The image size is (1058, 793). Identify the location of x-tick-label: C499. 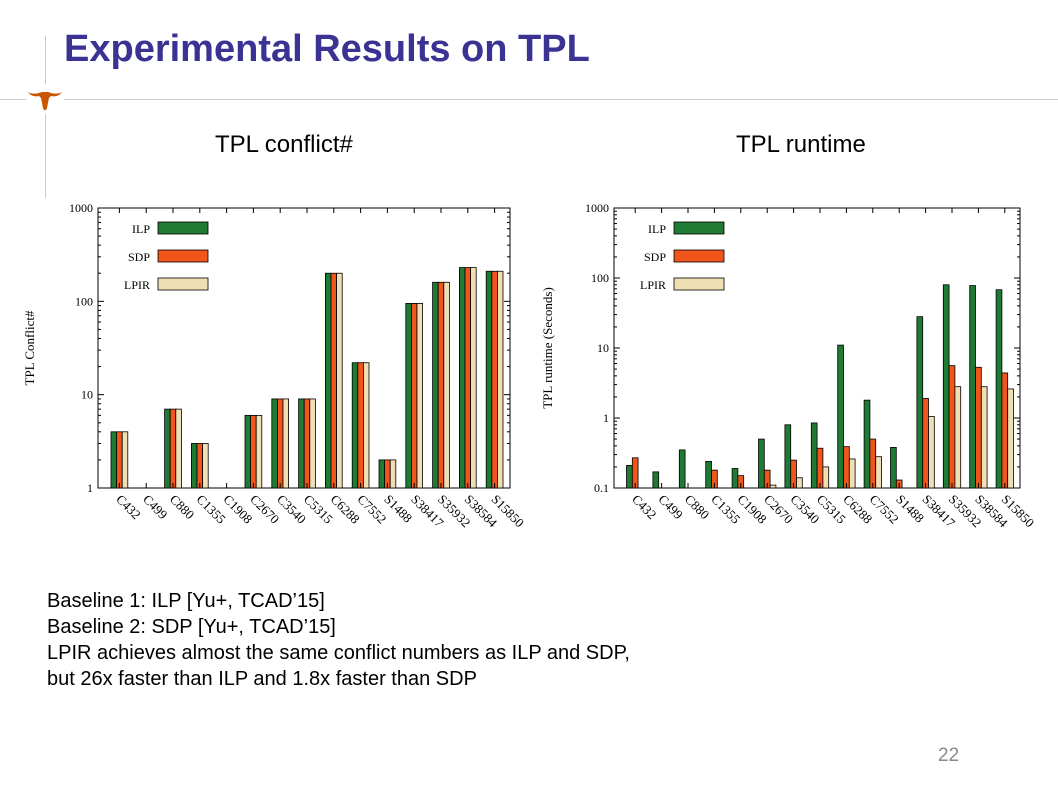
(155, 507).